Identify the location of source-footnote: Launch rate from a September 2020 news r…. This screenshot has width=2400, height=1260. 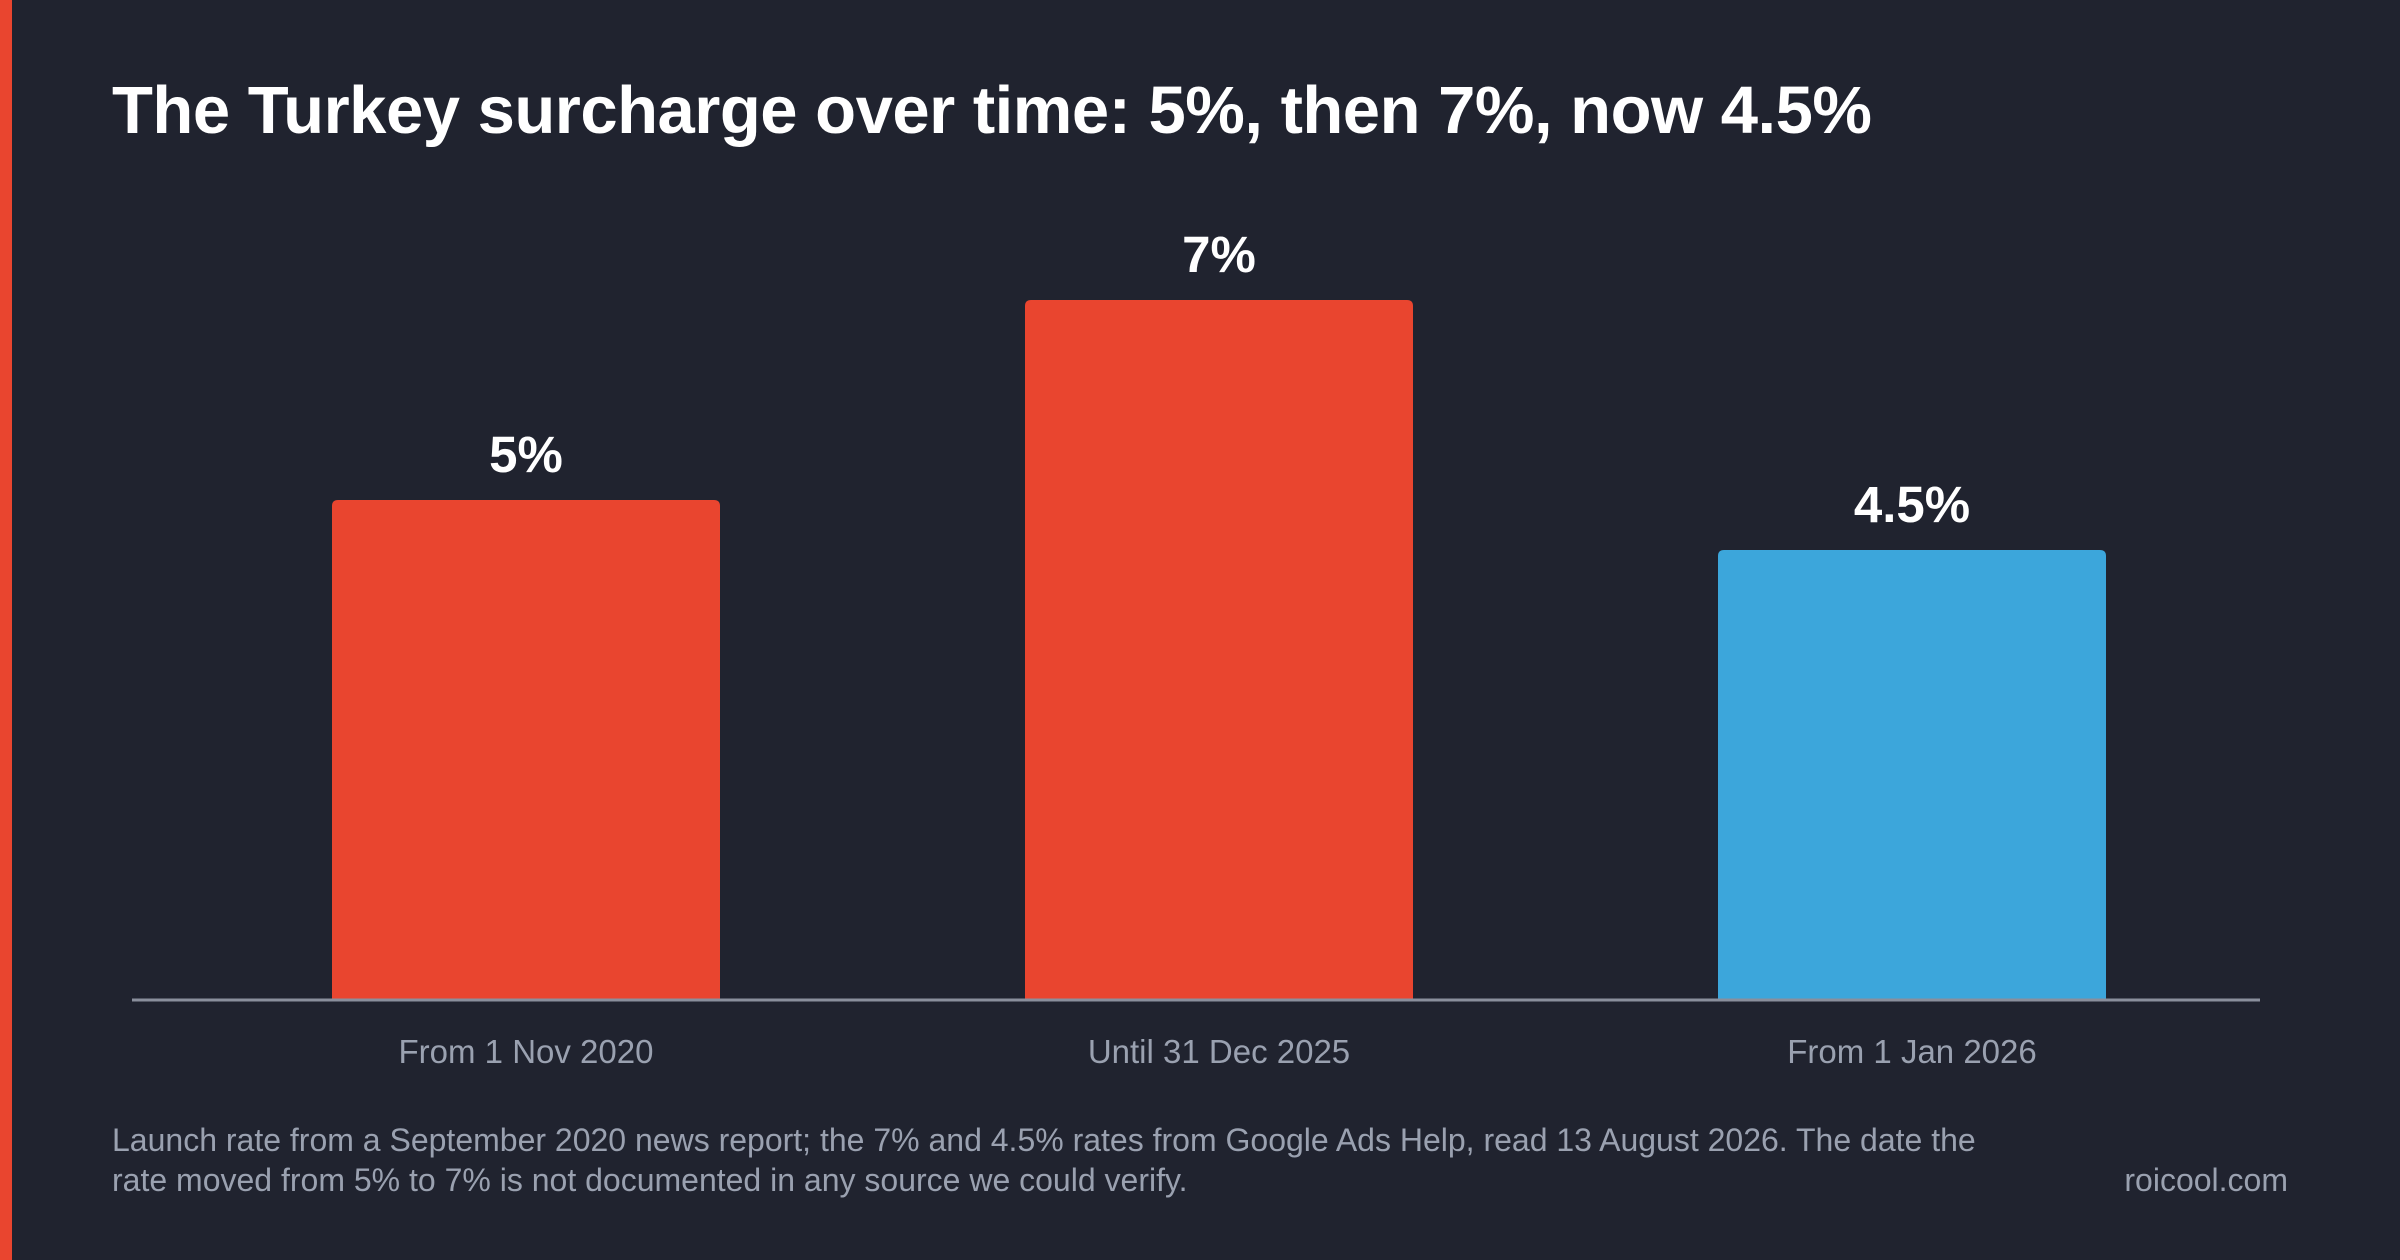
(1044, 1160).